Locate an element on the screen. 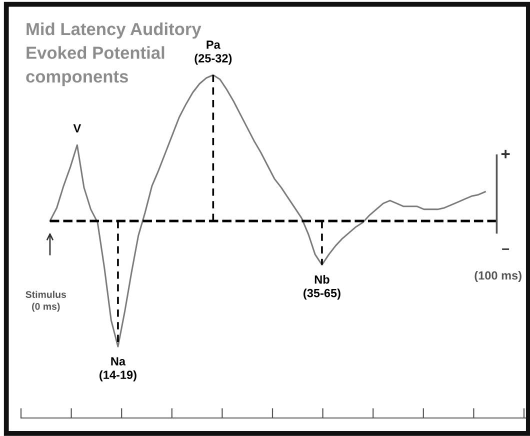 This screenshot has width=530, height=436. annotation: V is located at coordinates (77, 128).